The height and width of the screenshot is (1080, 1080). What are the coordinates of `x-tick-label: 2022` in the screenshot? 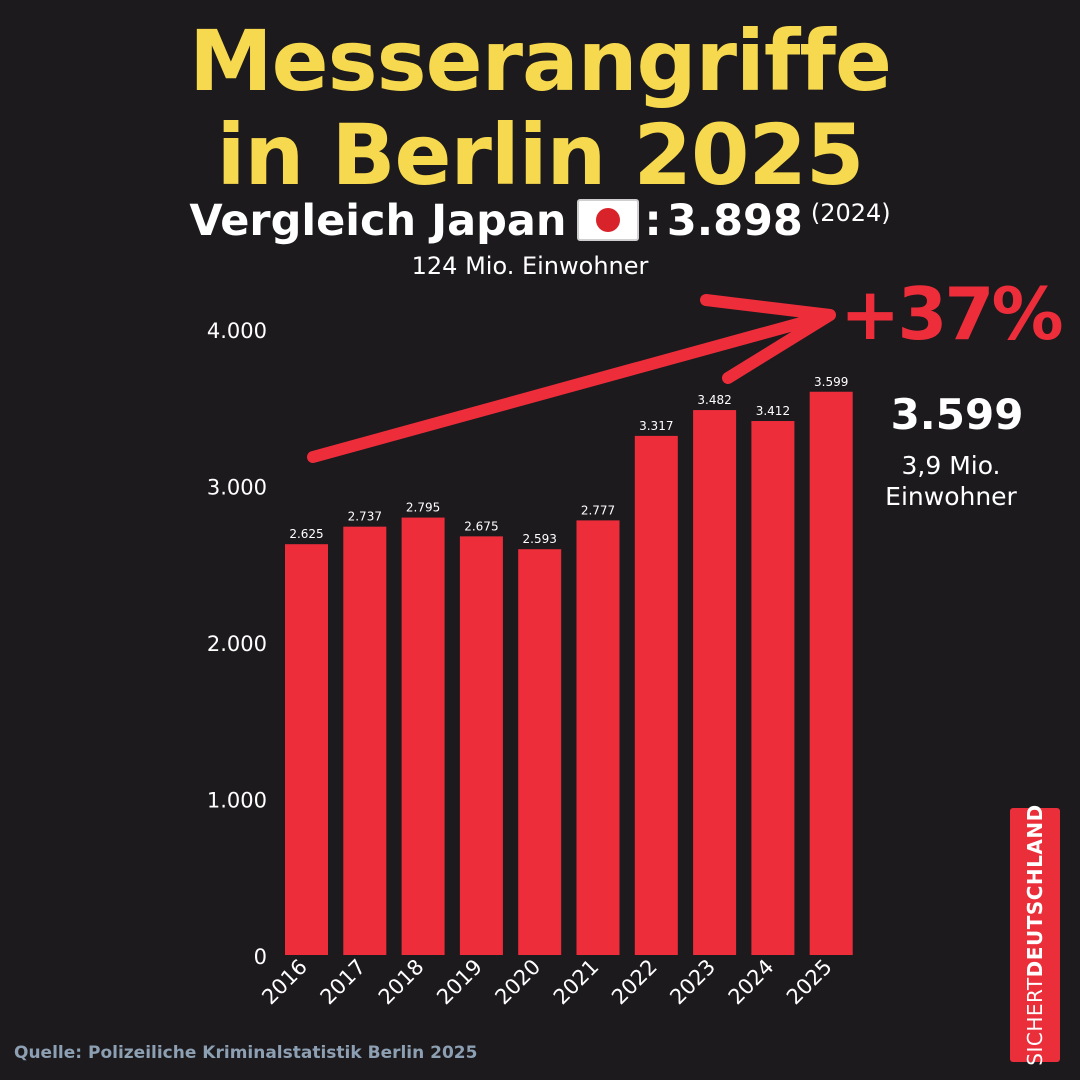 It's located at (634, 982).